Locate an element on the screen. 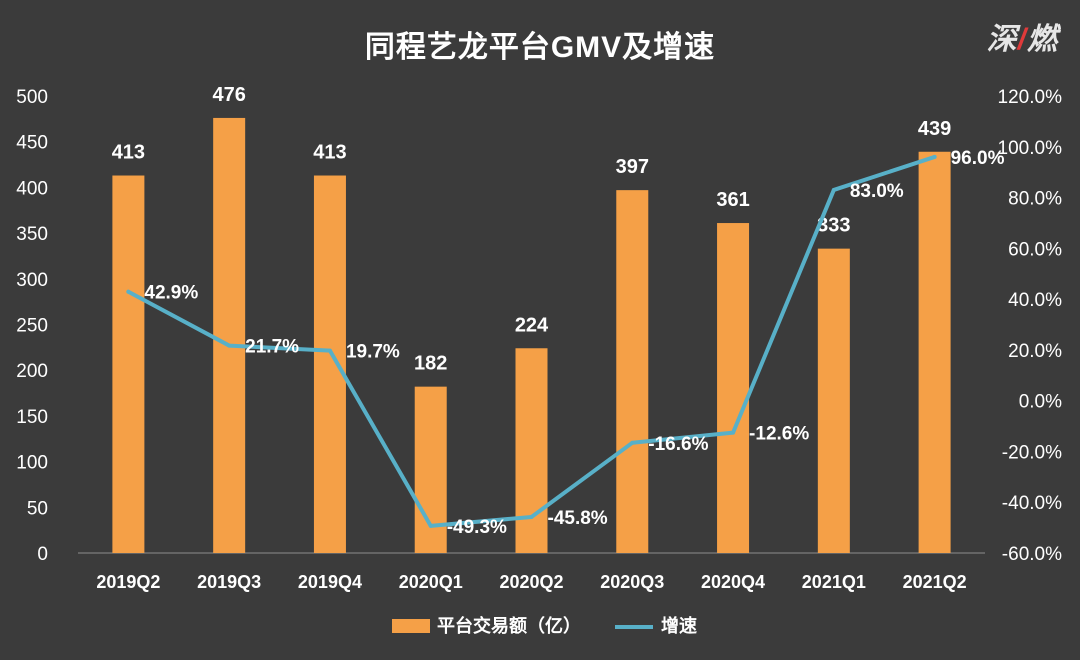 The width and height of the screenshot is (1080, 660). legend-bar-swatch is located at coordinates (411, 626).